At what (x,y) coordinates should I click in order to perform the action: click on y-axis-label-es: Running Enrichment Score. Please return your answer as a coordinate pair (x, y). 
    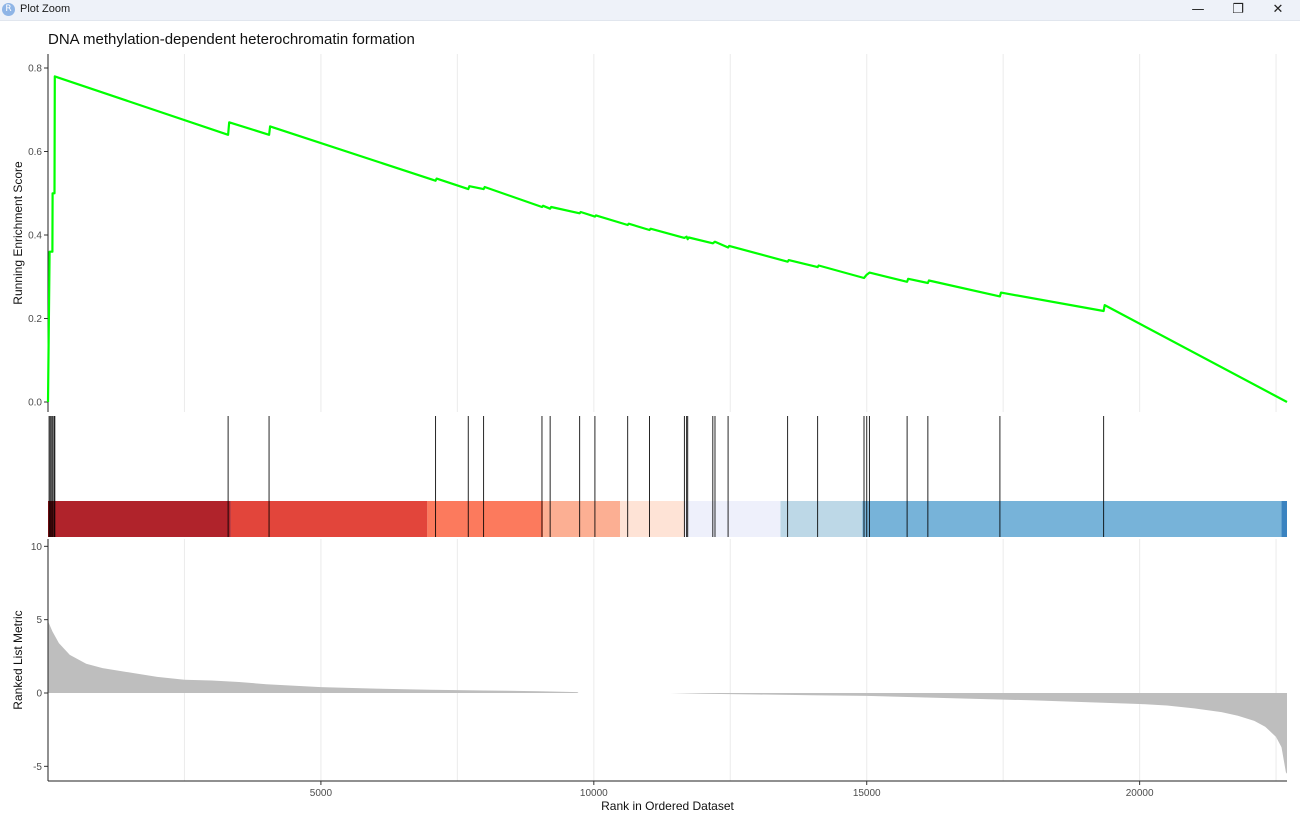
    Looking at the image, I should click on (18, 233).